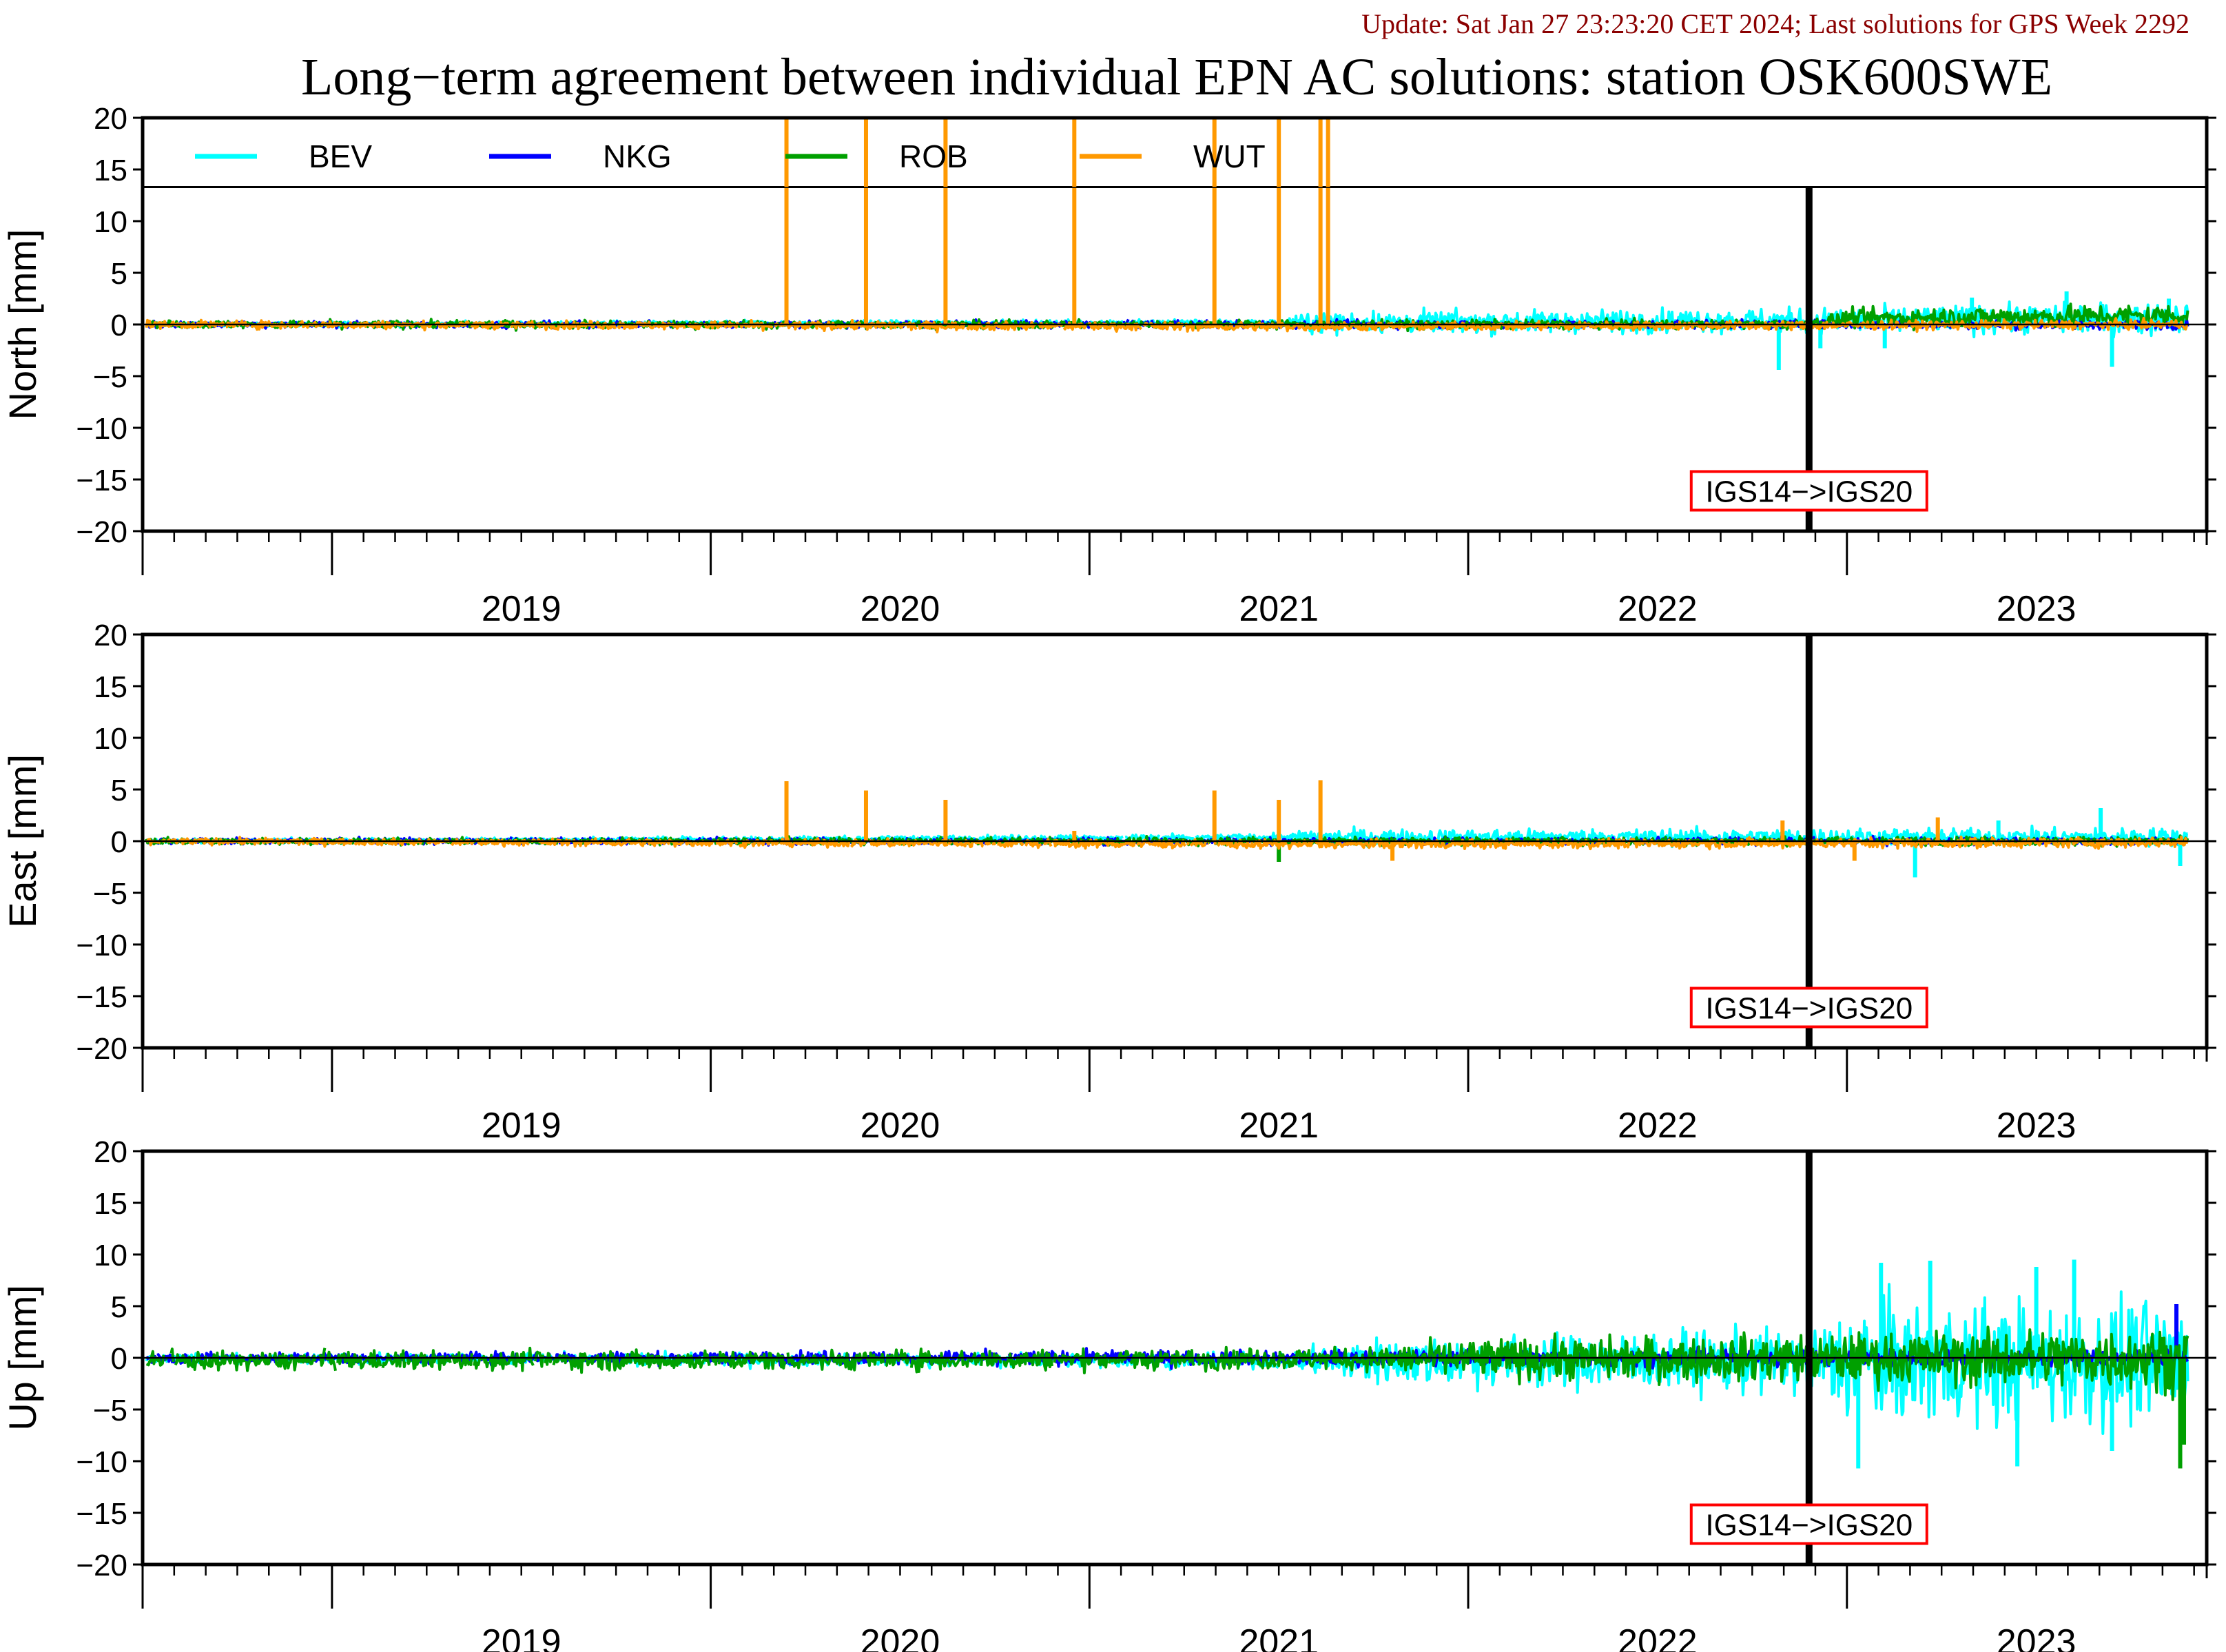 This screenshot has height=1652, width=2226. Describe the element at coordinates (933, 156) in the screenshot. I see `legend-entry-rob: ROB` at that location.